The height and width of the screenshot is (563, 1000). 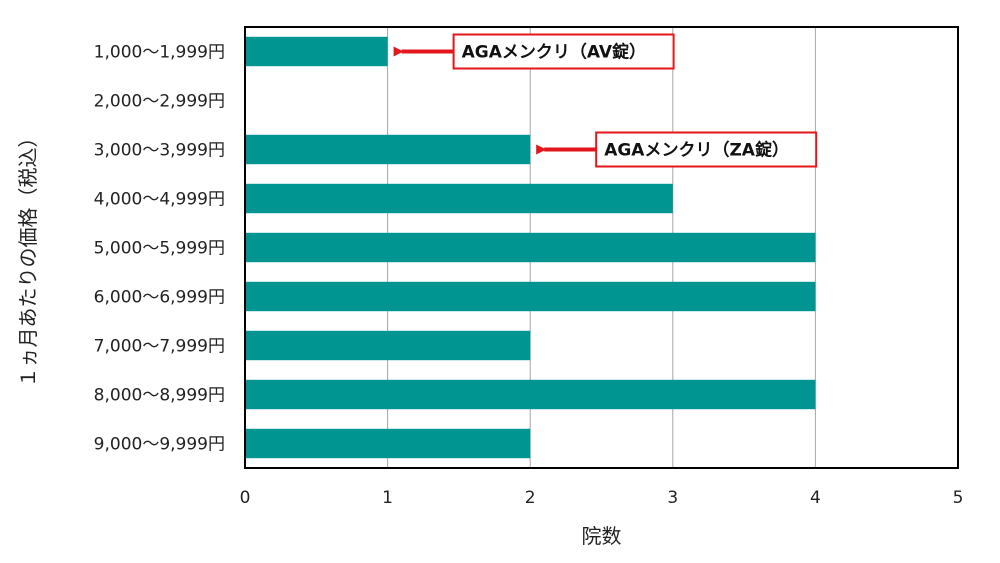 I want to click on x-tick-label: 1, so click(x=387, y=498).